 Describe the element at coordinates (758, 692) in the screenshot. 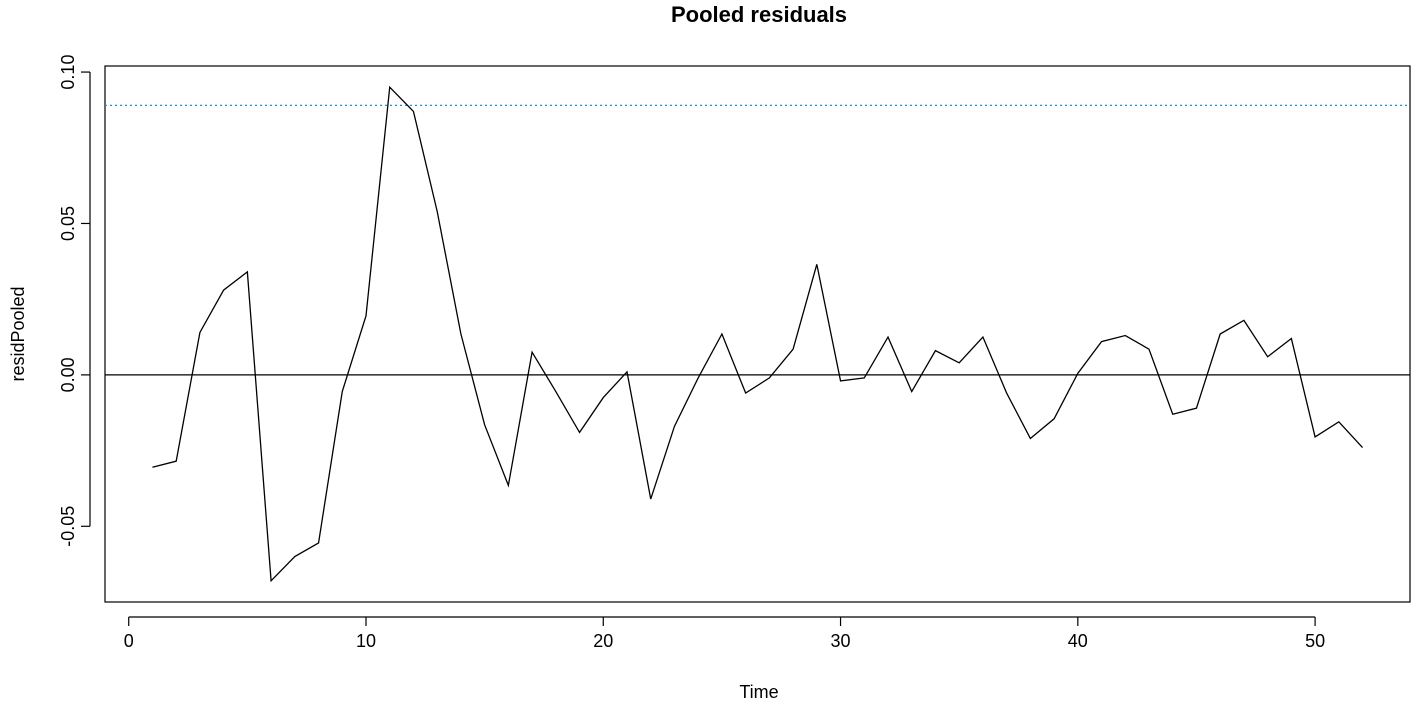

I see `x-axis-label: Time` at that location.